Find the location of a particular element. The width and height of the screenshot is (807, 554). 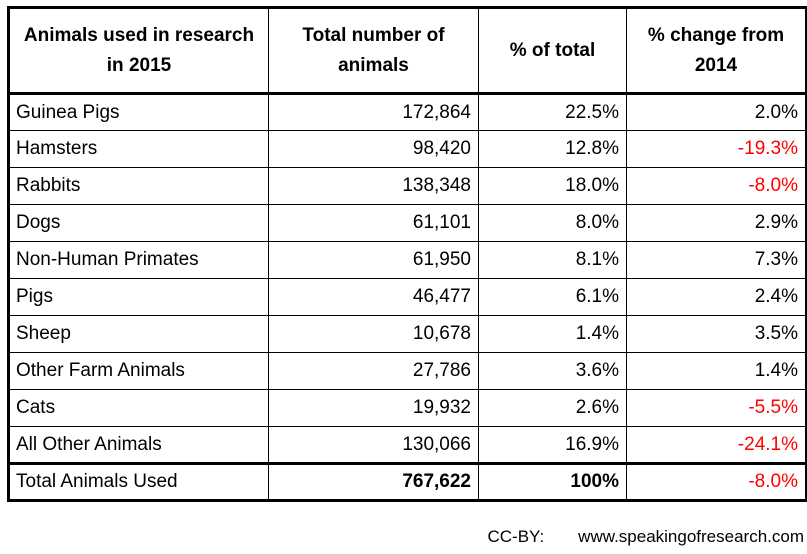

pct-of-total-cell: 16.9% is located at coordinates (552, 445).